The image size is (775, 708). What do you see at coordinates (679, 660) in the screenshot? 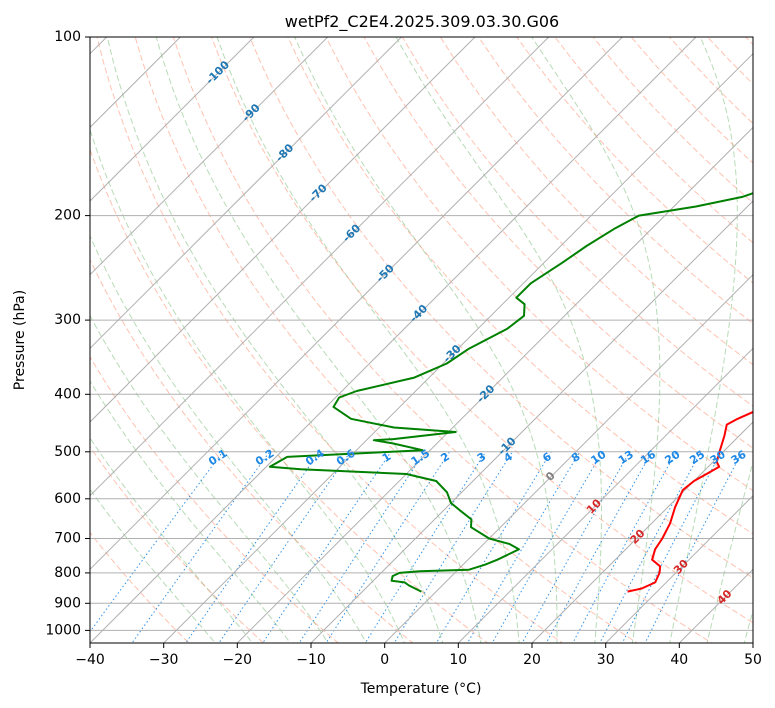
I see `x-tick-label: 40` at bounding box center [679, 660].